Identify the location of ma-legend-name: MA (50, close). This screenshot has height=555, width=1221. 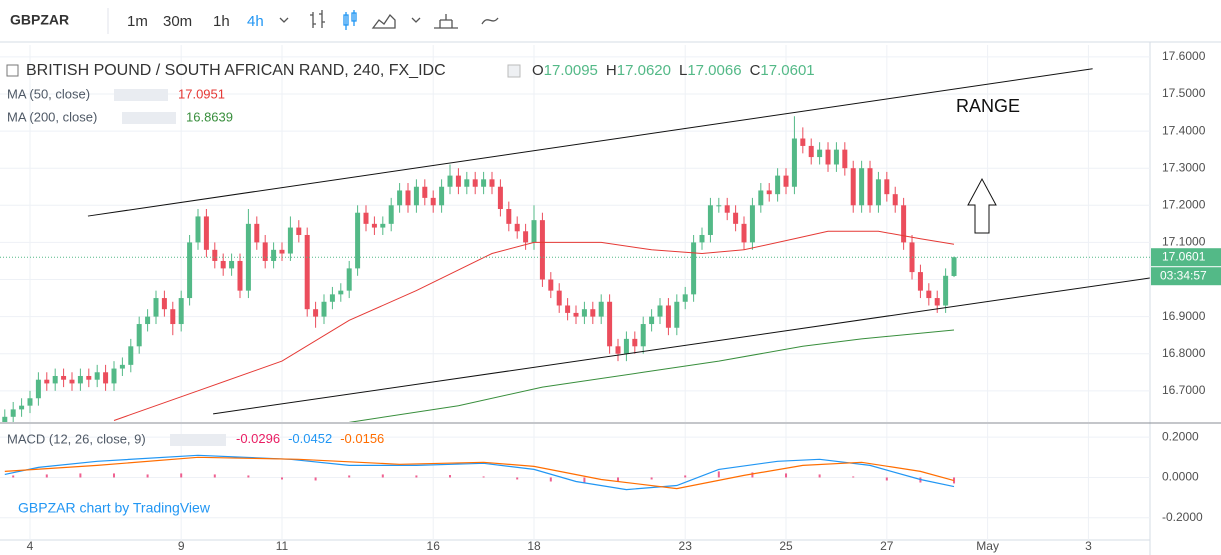
(48, 93).